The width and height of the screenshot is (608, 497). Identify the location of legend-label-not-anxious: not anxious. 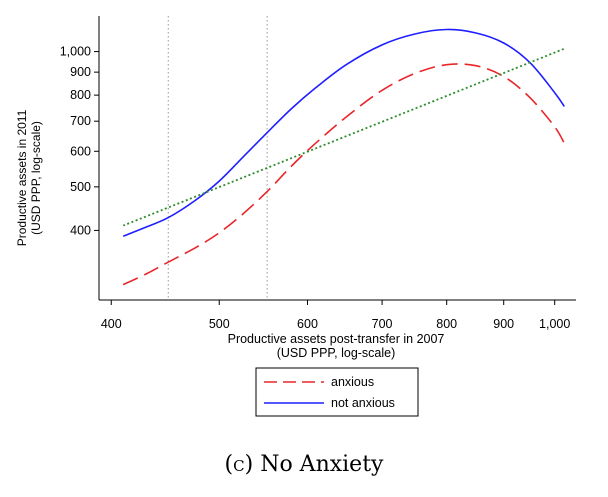
(363, 403).